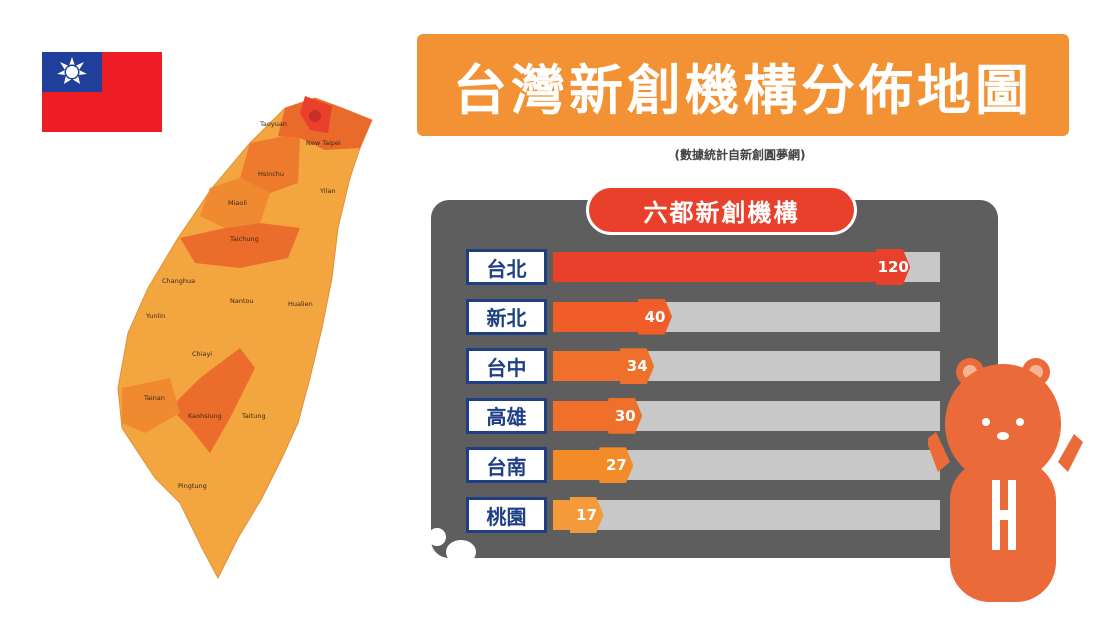  Describe the element at coordinates (506, 366) in the screenshot. I see `category-label: 台中` at that location.